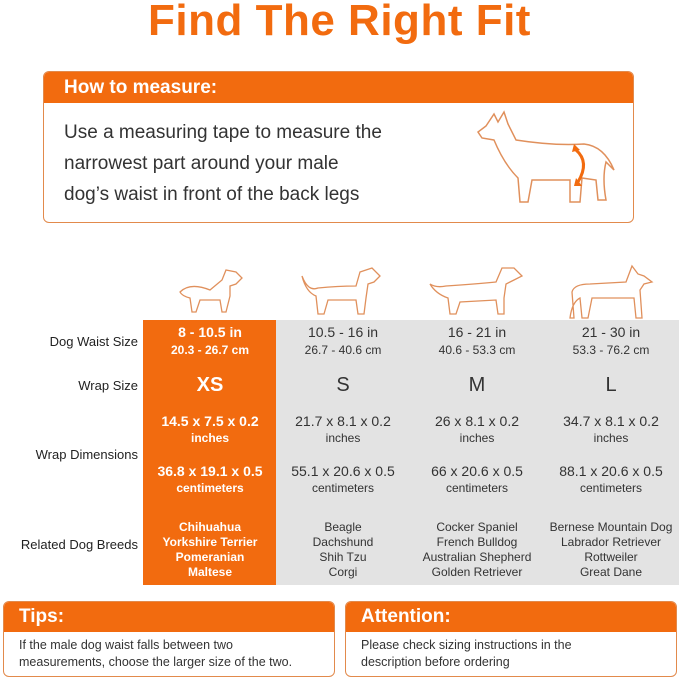 The width and height of the screenshot is (679, 678). Describe the element at coordinates (477, 332) in the screenshot. I see `waist-inches: 16 - 21 in` at that location.